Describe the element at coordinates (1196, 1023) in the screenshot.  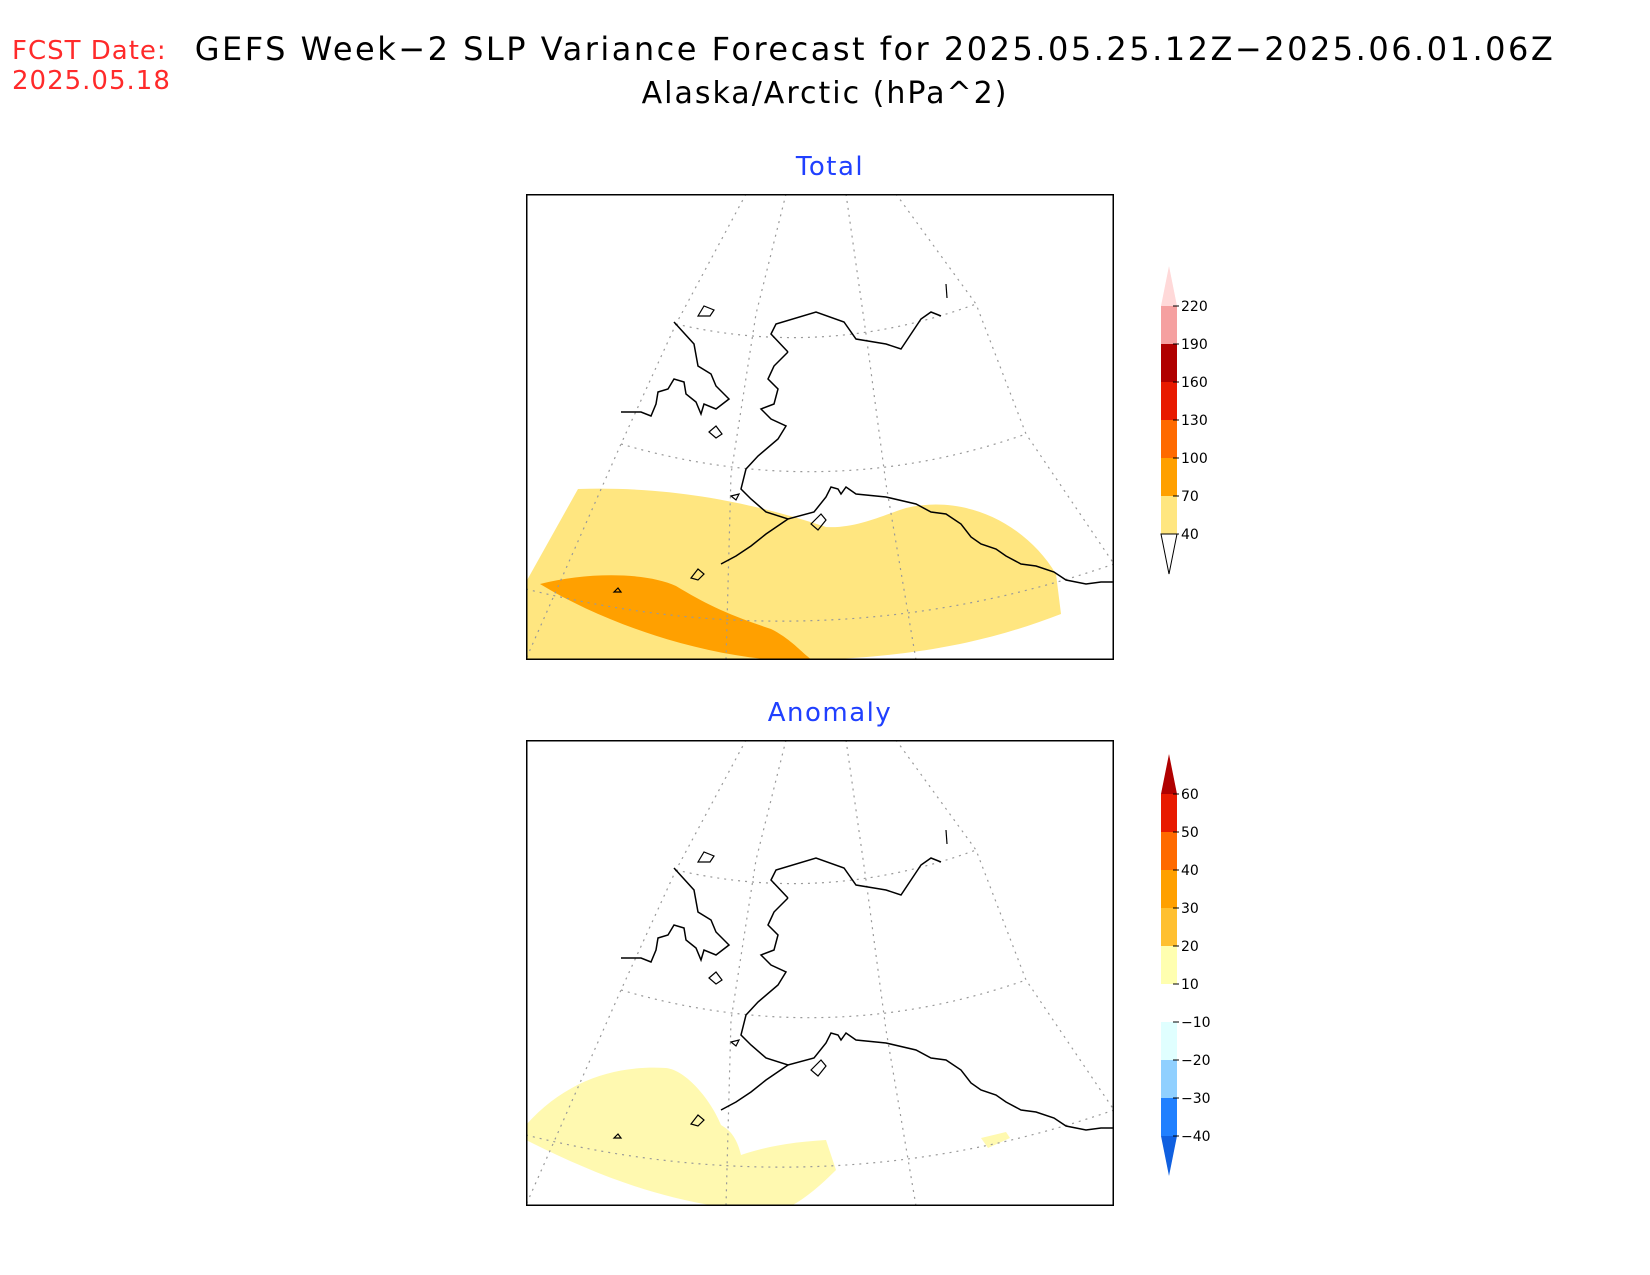
I see `anomaly-colorbar-label: −10` at that location.